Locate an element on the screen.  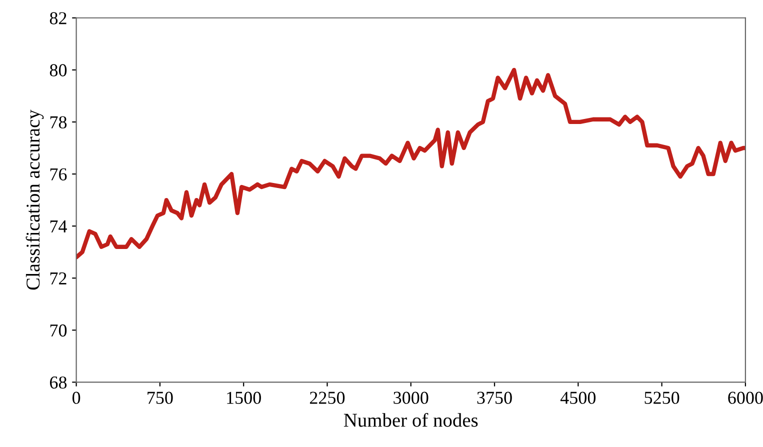
y-tick-label: 80 is located at coordinates (58, 70).